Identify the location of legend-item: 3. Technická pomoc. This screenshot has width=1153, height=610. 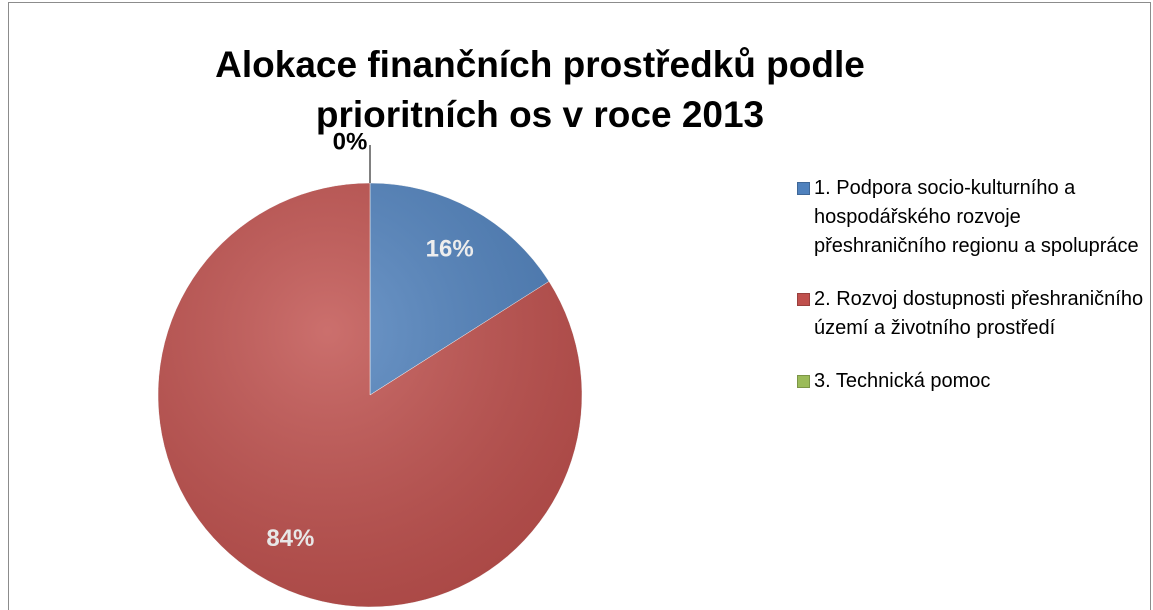
(972, 381).